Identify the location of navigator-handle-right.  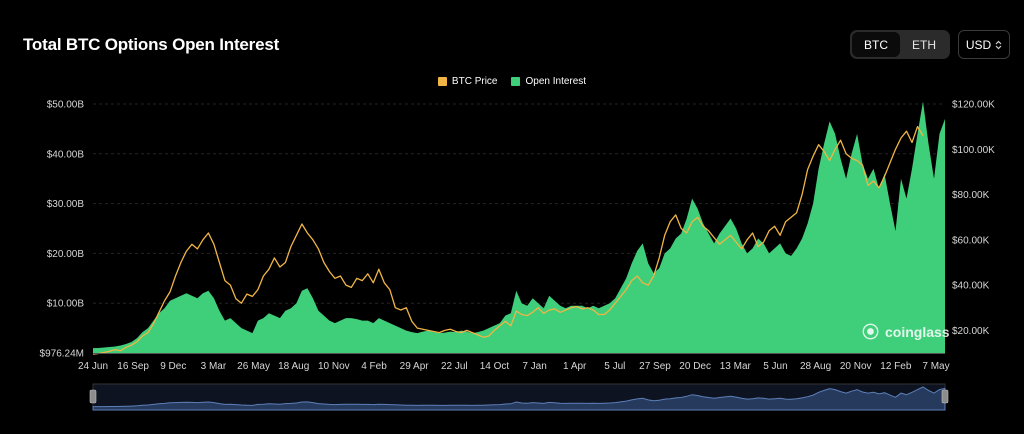
(945, 396).